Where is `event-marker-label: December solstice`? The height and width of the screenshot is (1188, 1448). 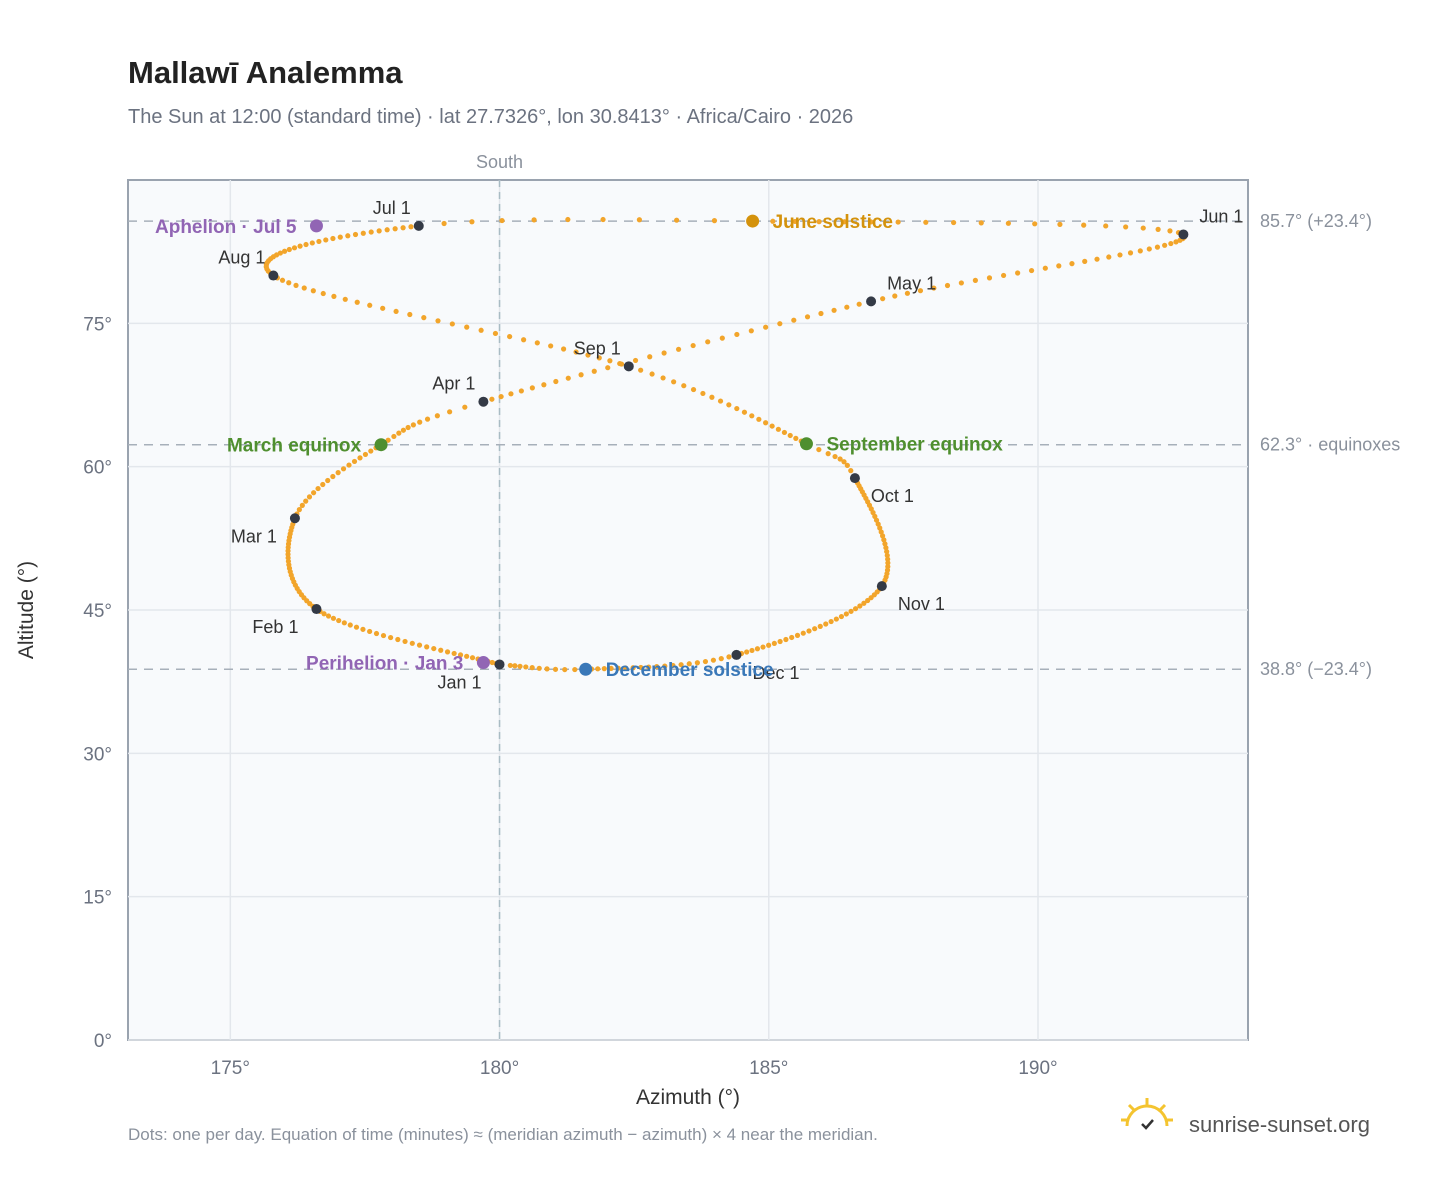 event-marker-label: December solstice is located at coordinates (690, 670).